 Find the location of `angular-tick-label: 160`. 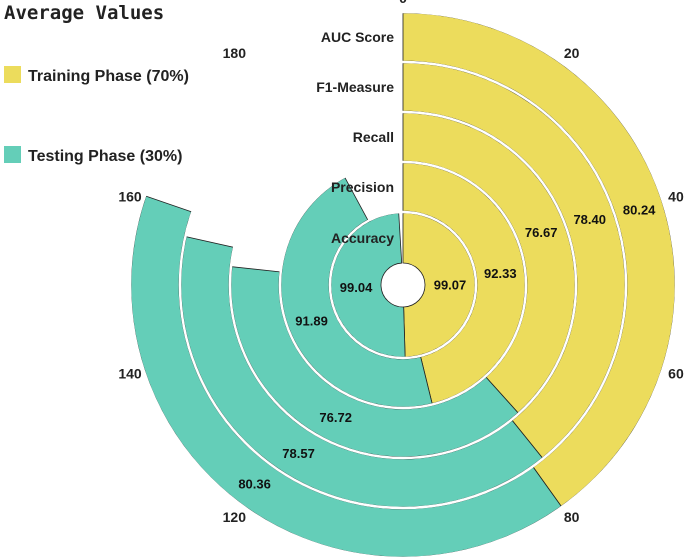

angular-tick-label: 160 is located at coordinates (130, 196).